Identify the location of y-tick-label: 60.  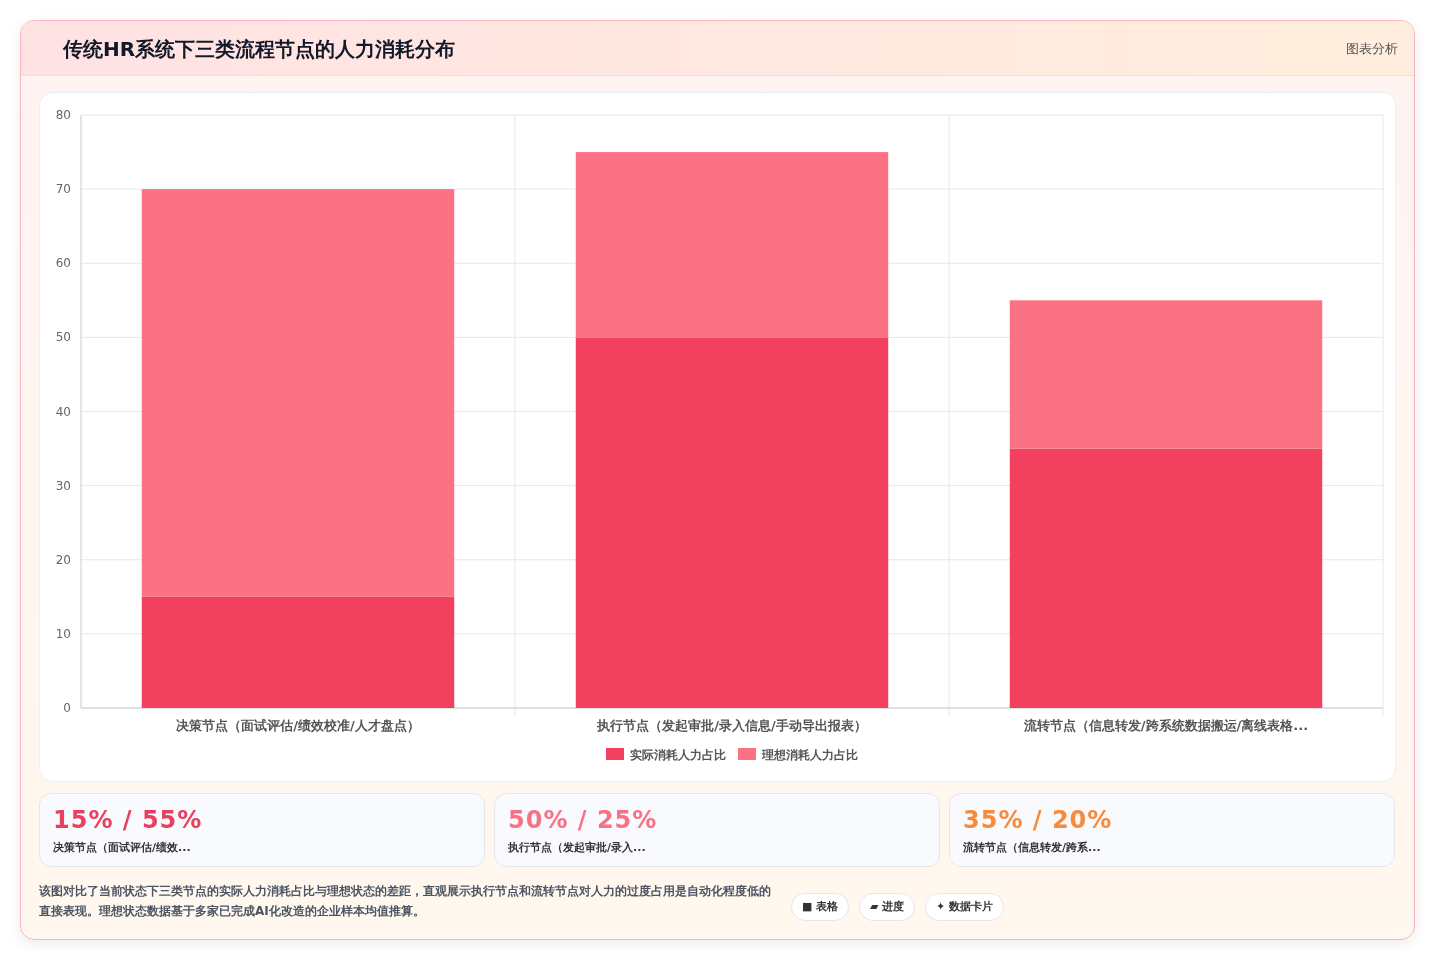
(63, 263).